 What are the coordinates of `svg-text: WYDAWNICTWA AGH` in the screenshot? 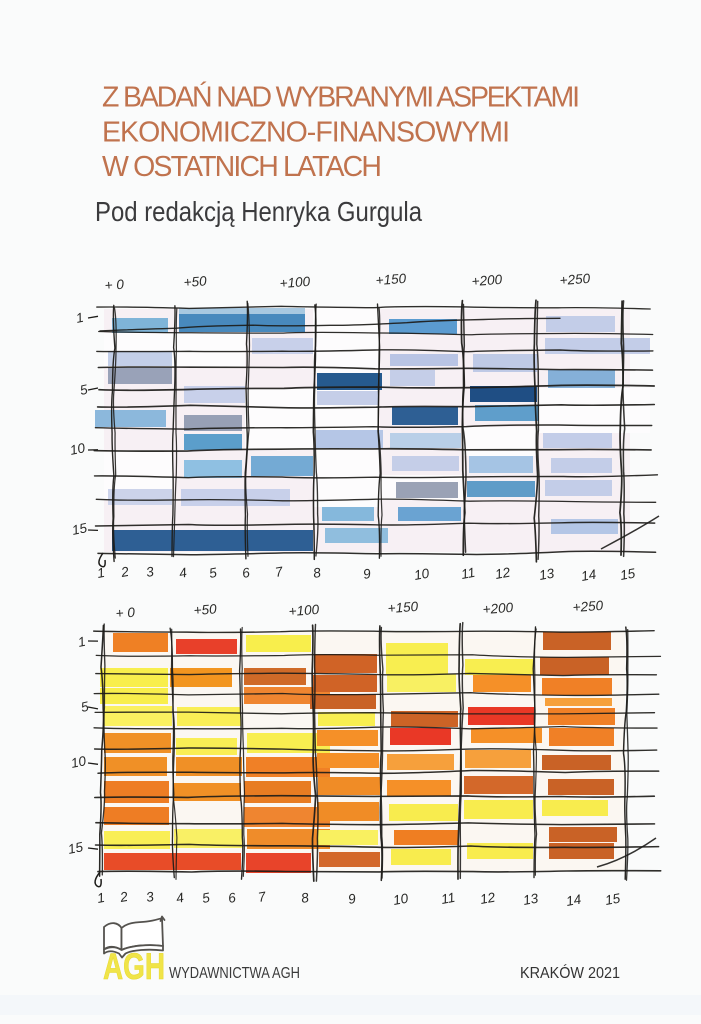 It's located at (234, 973).